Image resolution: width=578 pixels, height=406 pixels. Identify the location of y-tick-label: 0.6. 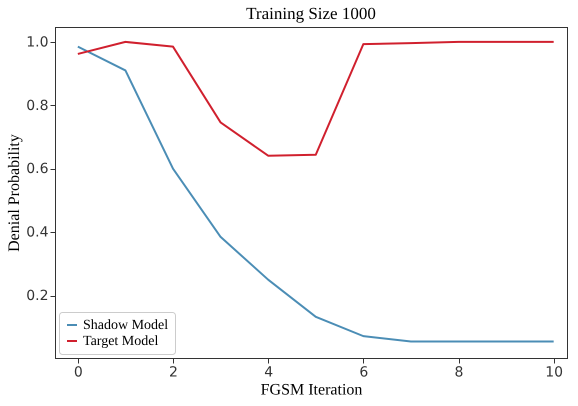
(37, 169).